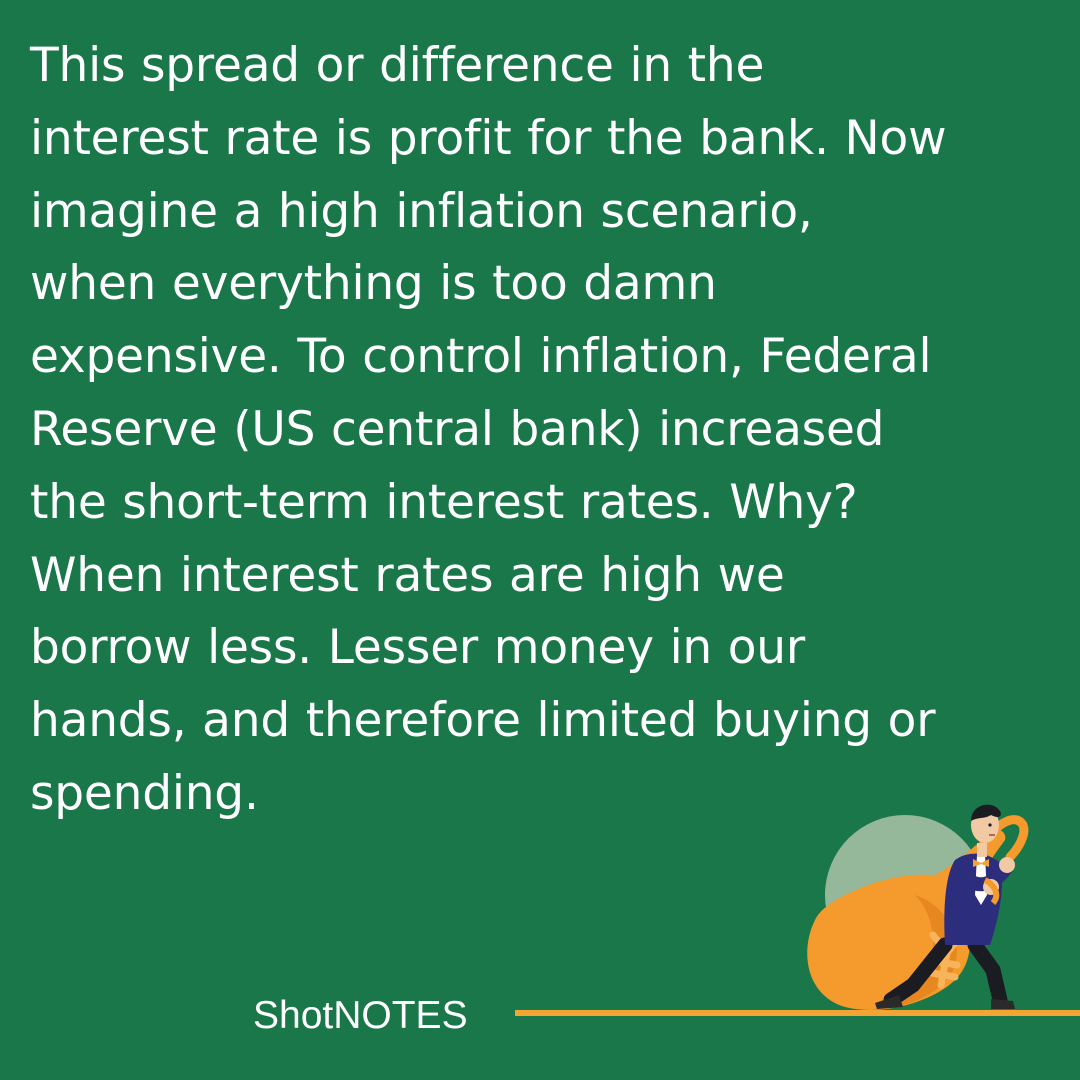 The height and width of the screenshot is (1080, 1080). Describe the element at coordinates (481, 357) in the screenshot. I see `body-line: expensive. To control inflation, Federal` at that location.